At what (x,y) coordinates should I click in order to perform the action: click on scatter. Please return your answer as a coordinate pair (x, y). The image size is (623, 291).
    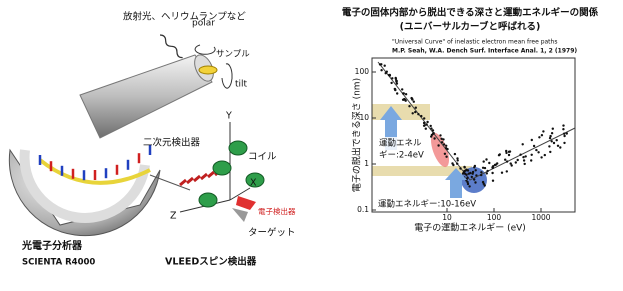
    Looking at the image, I should click on (473, 125).